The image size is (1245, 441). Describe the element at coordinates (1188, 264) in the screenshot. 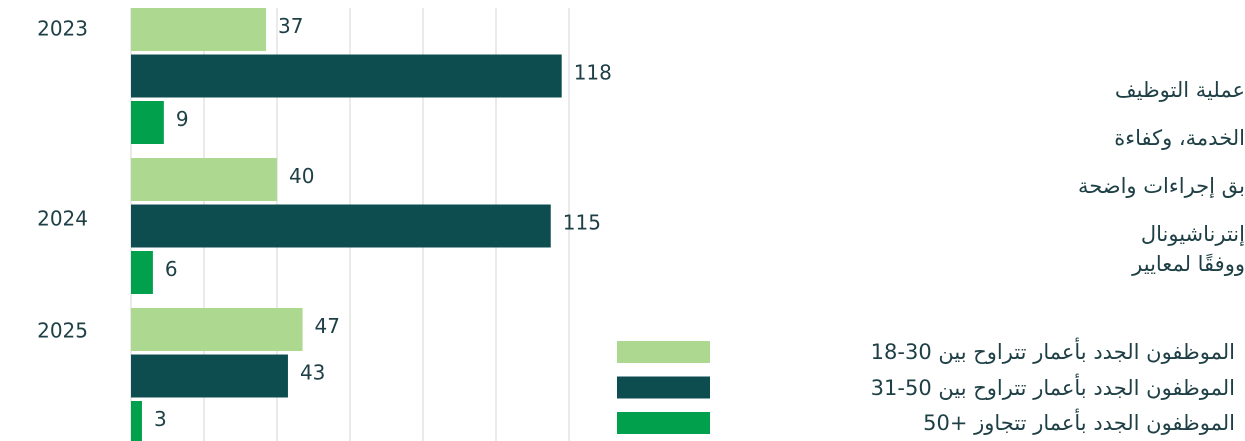

I see `side-text: ووفقًا لمعايير` at that location.